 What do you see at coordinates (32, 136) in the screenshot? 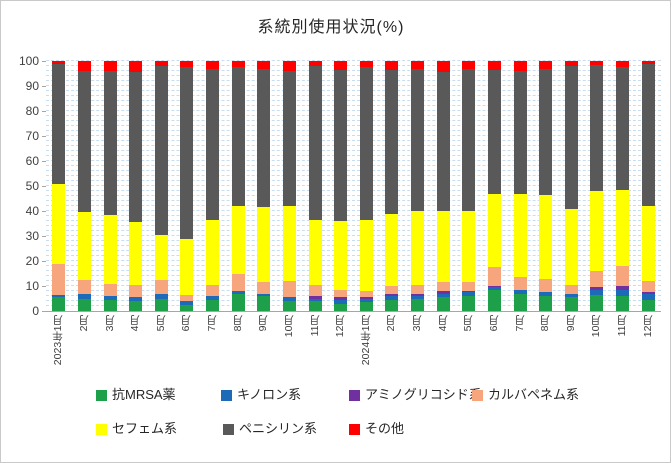
I see `y-axis-label: 70` at bounding box center [32, 136].